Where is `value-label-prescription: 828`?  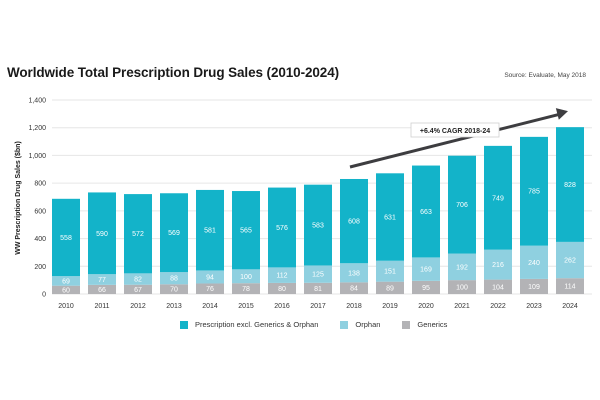
value-label-prescription: 828 is located at coordinates (570, 185).